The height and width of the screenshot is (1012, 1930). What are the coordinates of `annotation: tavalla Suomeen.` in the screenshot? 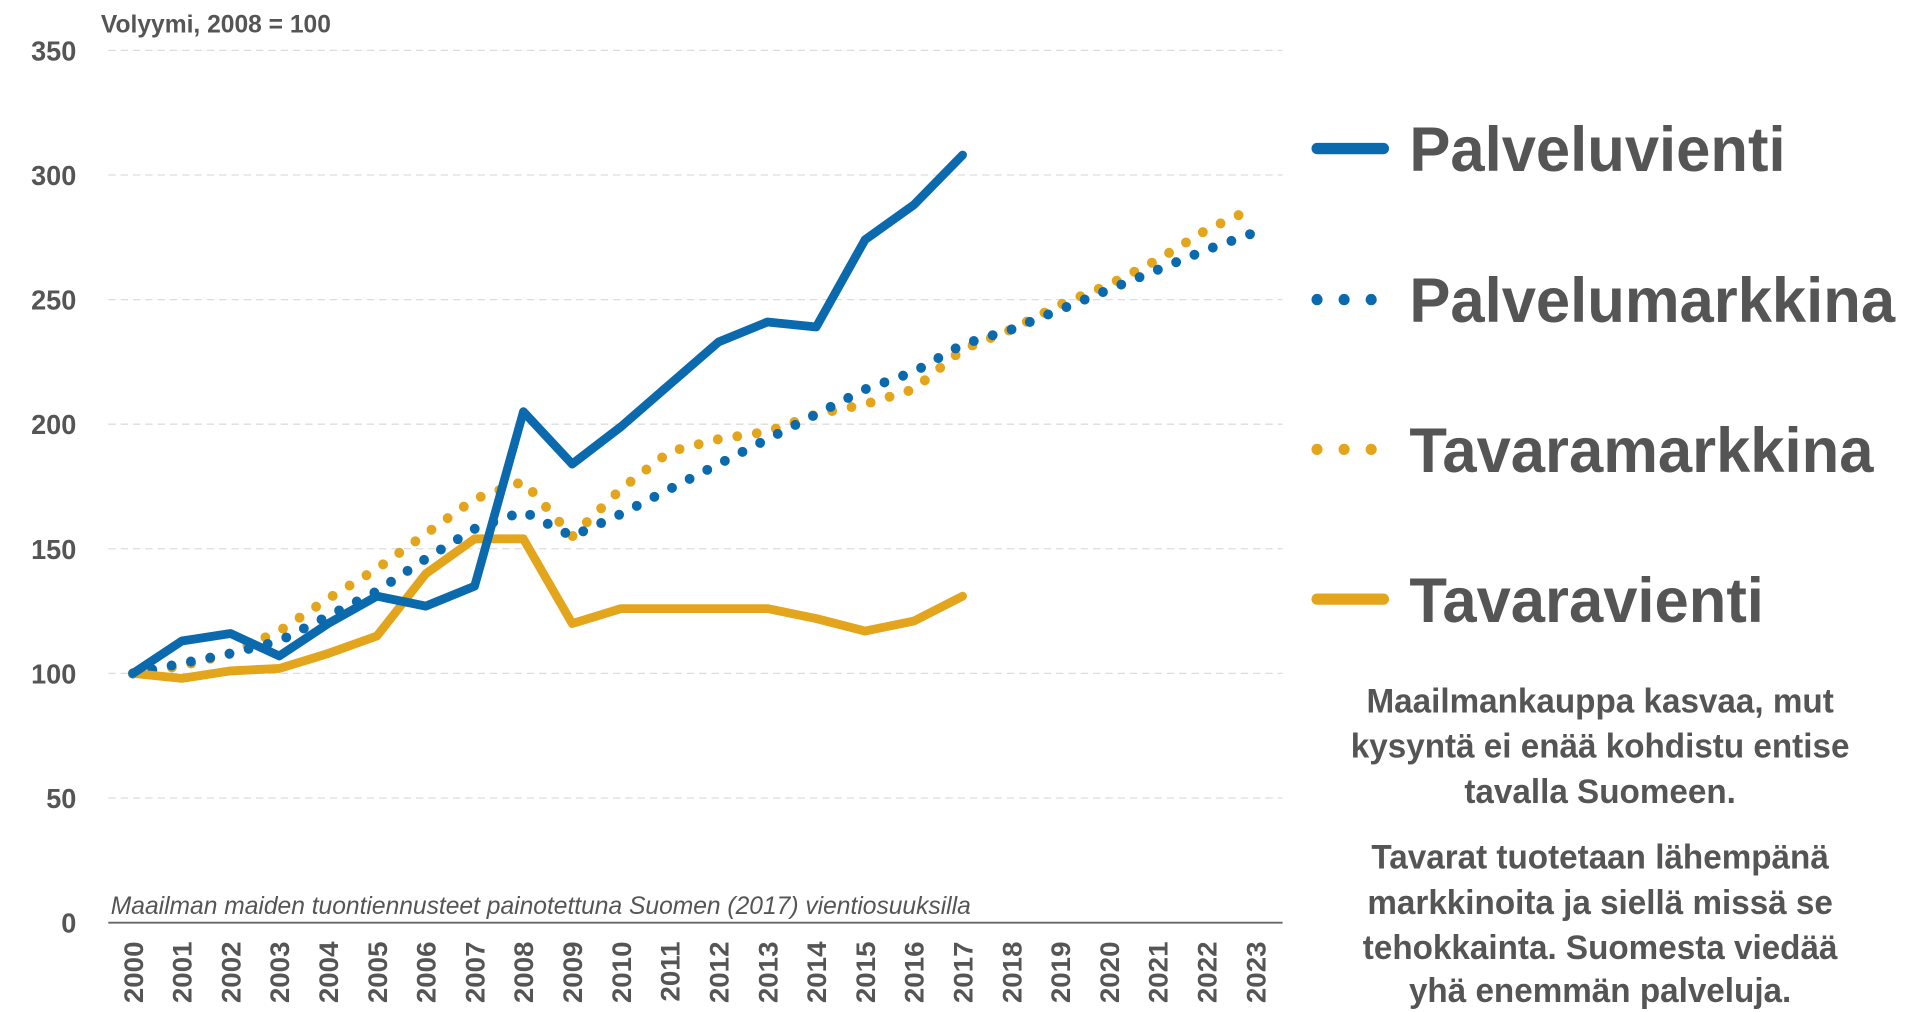 It's located at (1600, 792).